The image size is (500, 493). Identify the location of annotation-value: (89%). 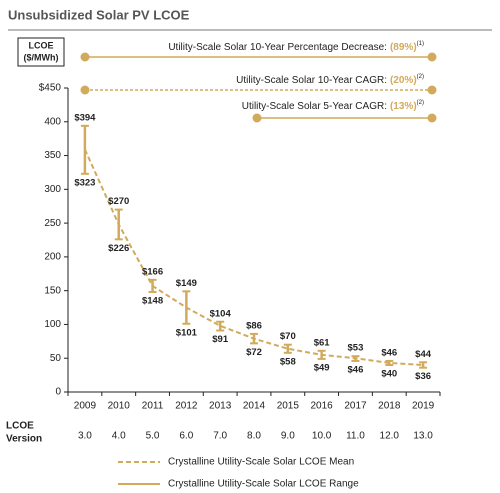
(403, 47).